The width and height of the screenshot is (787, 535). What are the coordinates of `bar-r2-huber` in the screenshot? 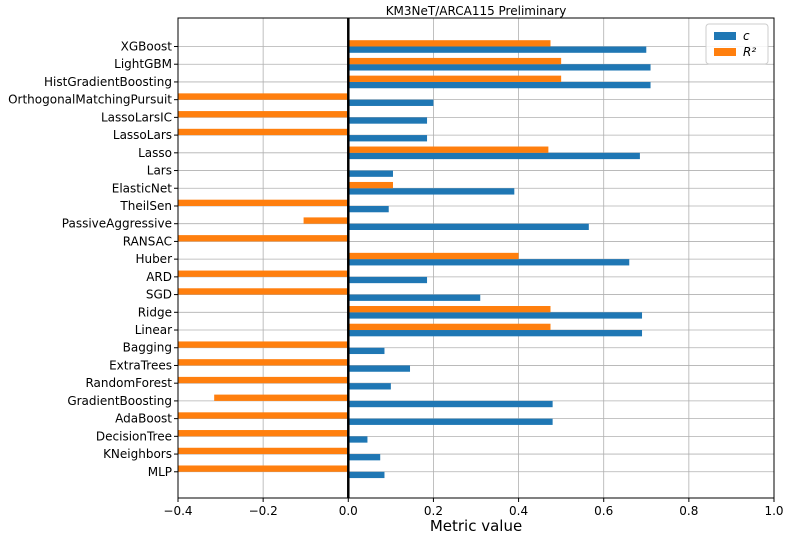 It's located at (433, 256).